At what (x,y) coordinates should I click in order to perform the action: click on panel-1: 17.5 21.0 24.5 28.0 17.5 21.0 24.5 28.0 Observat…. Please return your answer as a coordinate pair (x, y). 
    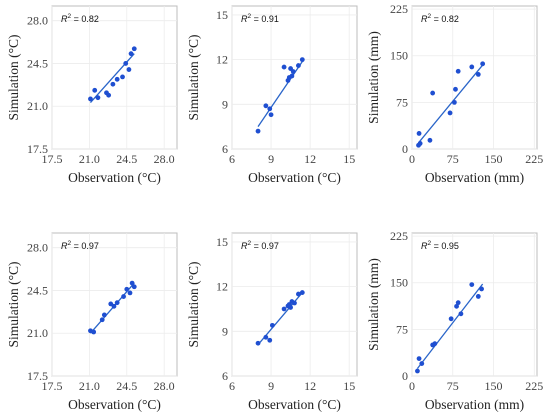
    Looking at the image, I should click on (92, 95).